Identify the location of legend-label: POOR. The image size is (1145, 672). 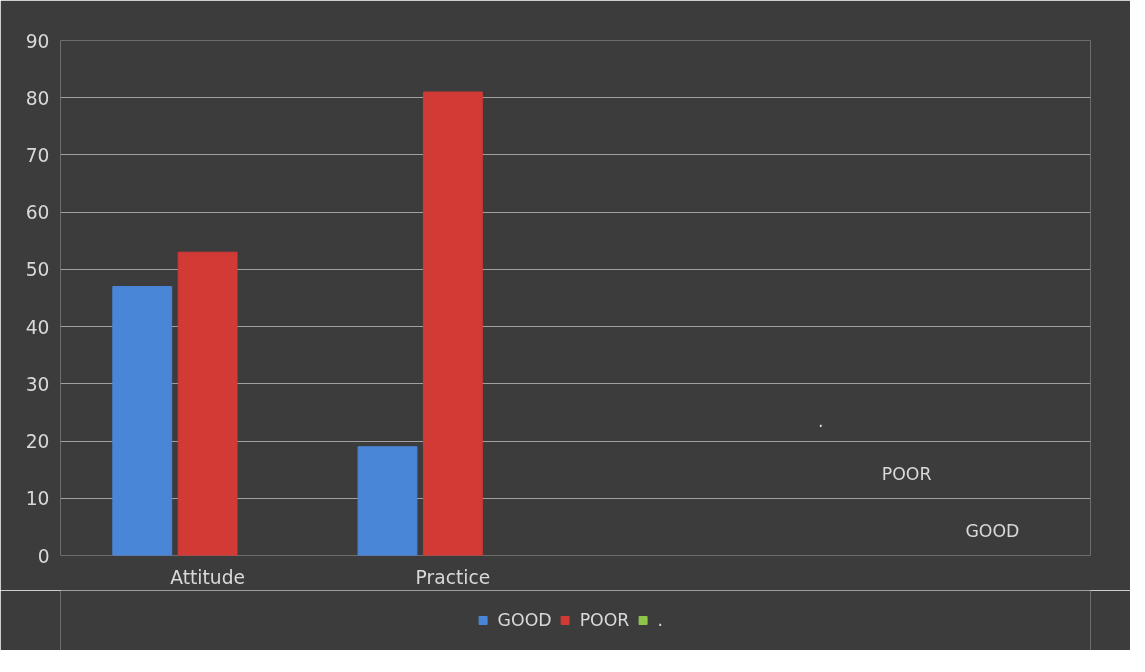
(604, 620).